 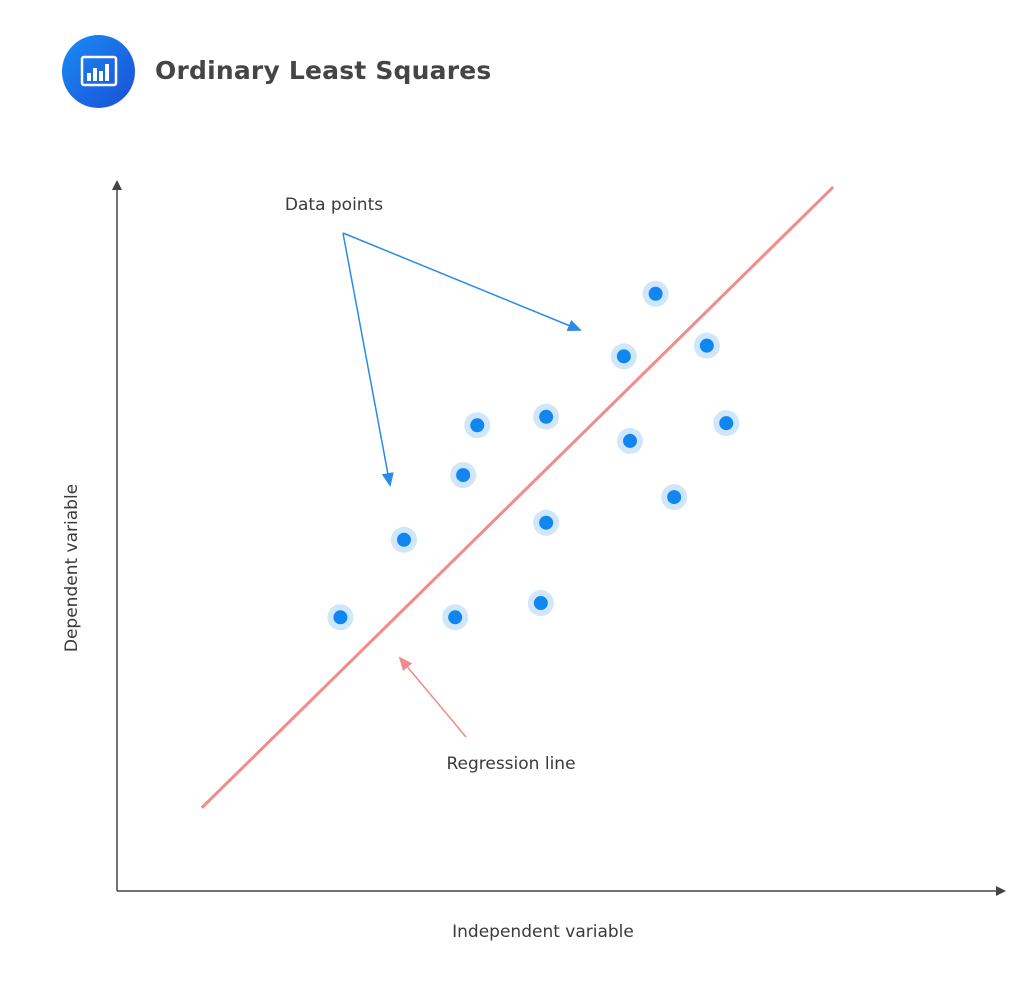 What do you see at coordinates (432, 697) in the screenshot?
I see `regression-line-arrow` at bounding box center [432, 697].